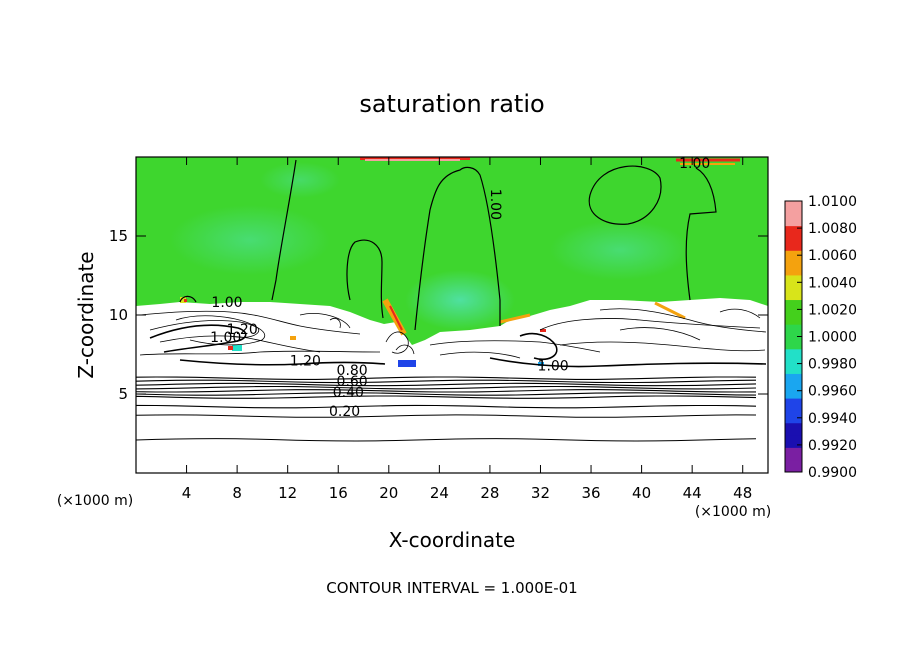  I want to click on x-tick-label: 32, so click(540, 493).